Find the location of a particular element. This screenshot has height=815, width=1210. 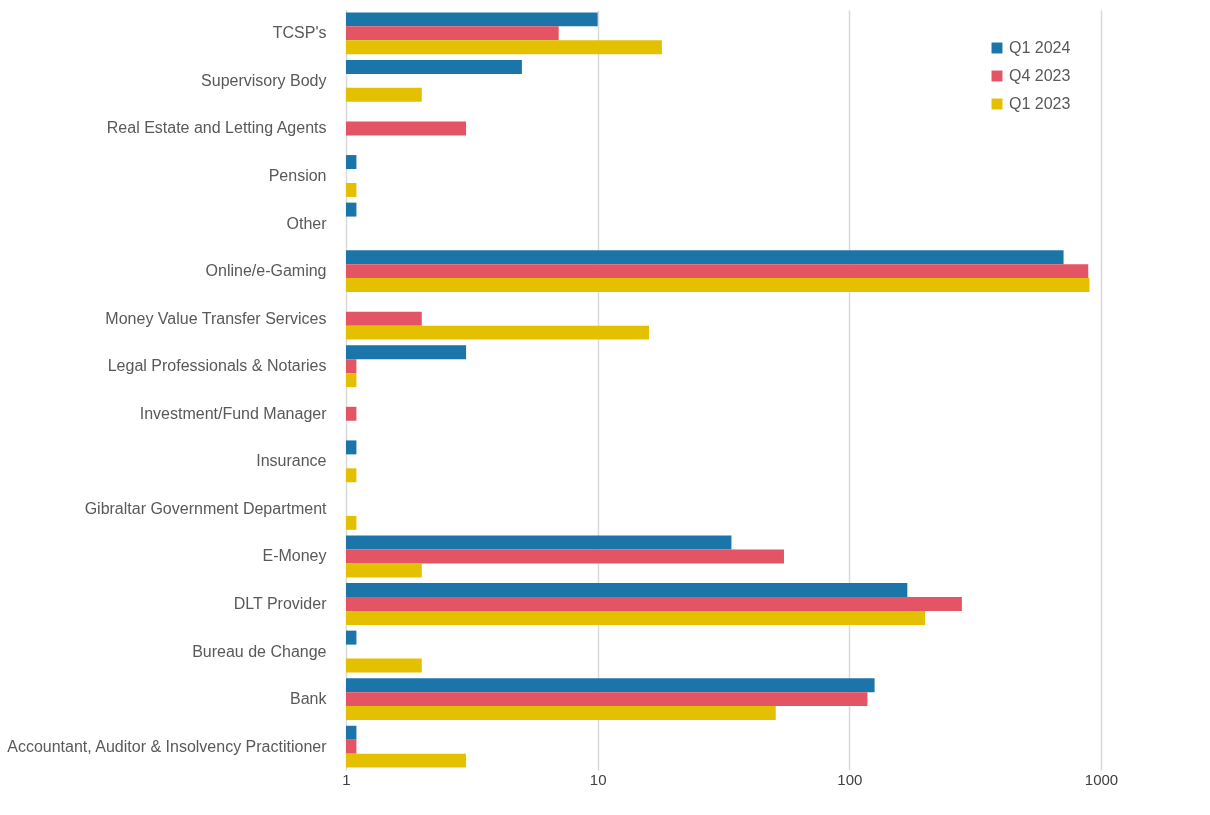

legend-label: Q1 2023 is located at coordinates (1040, 103).